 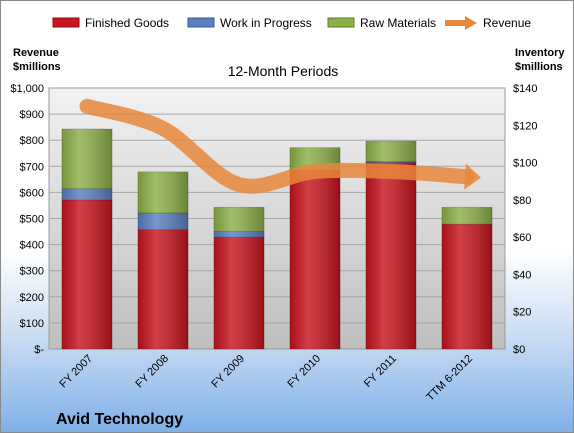 I want to click on y-right-tick-label: $0, so click(x=519, y=350).